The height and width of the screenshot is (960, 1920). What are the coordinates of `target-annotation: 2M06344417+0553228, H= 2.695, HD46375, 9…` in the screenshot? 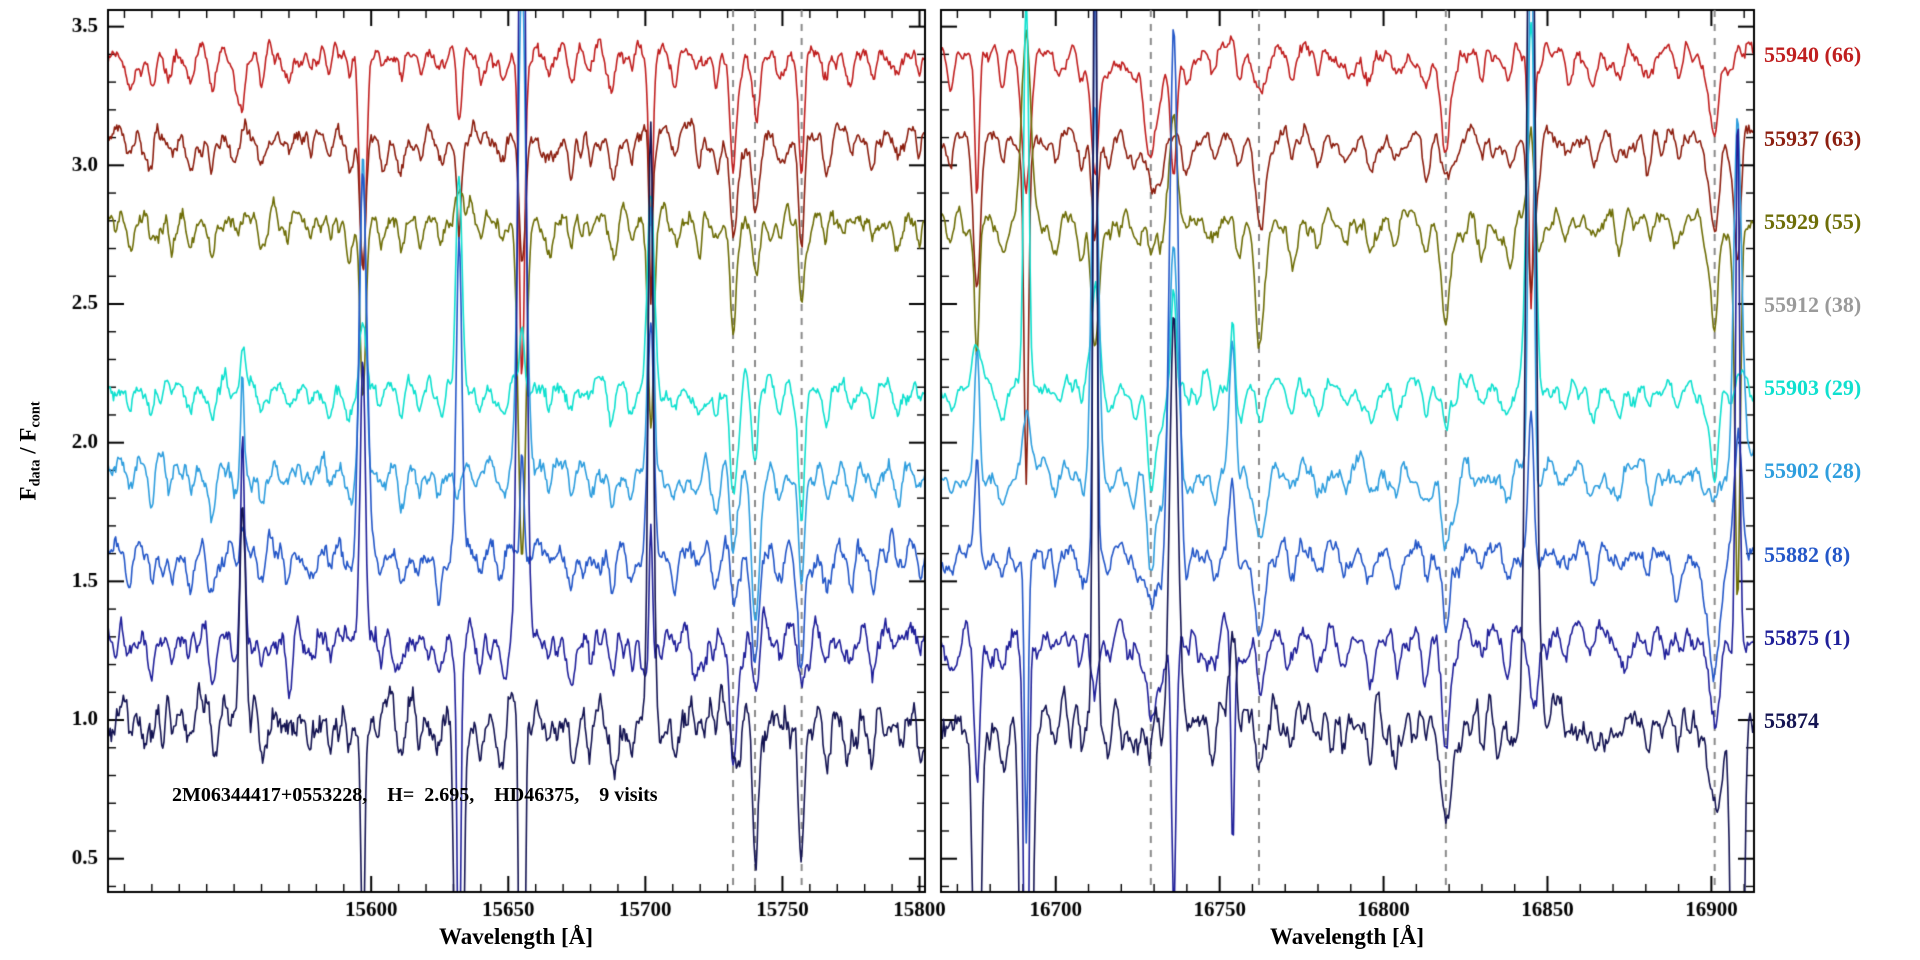 It's located at (415, 795).